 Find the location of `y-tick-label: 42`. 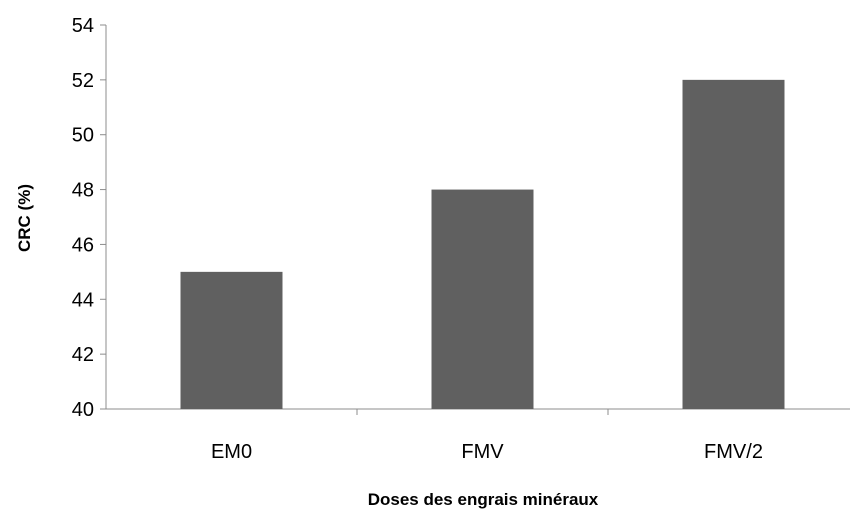

y-tick-label: 42 is located at coordinates (83, 355).